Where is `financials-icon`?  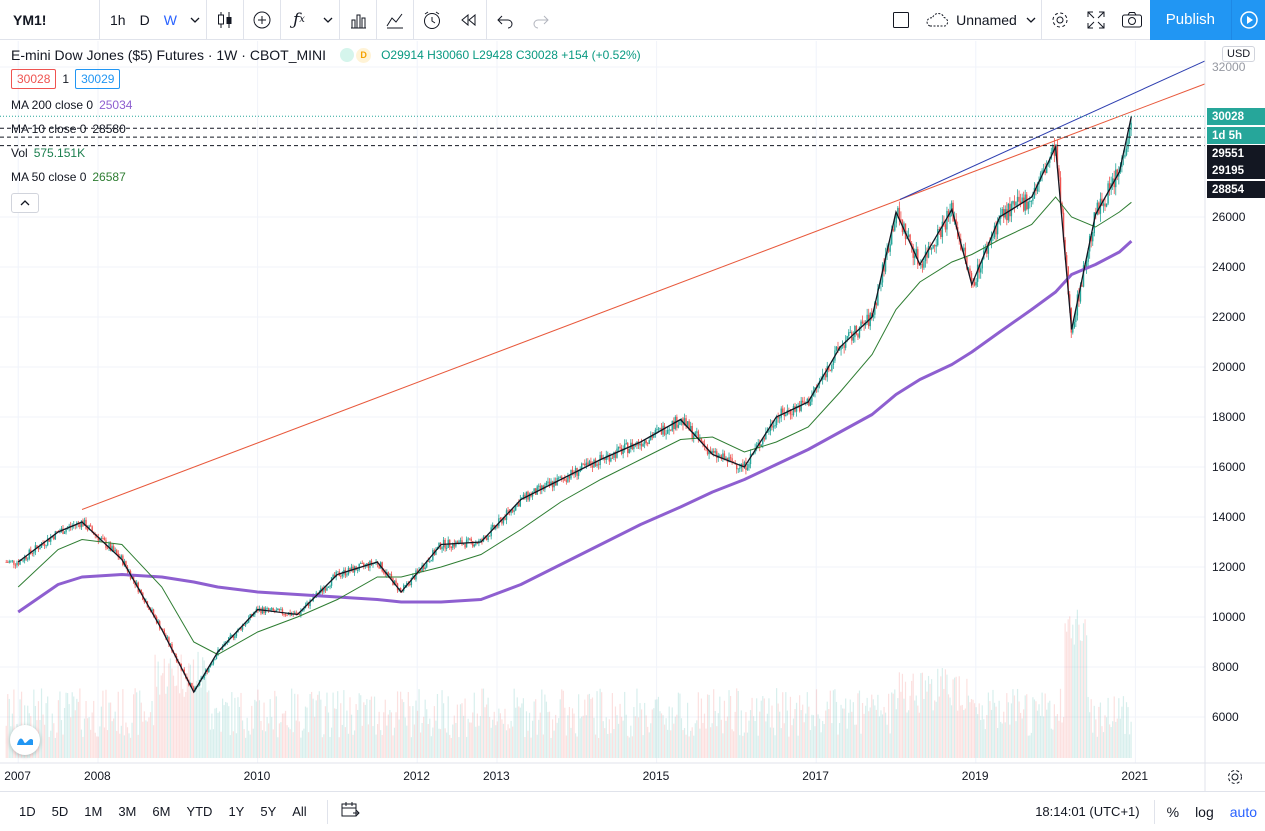
financials-icon is located at coordinates (358, 20).